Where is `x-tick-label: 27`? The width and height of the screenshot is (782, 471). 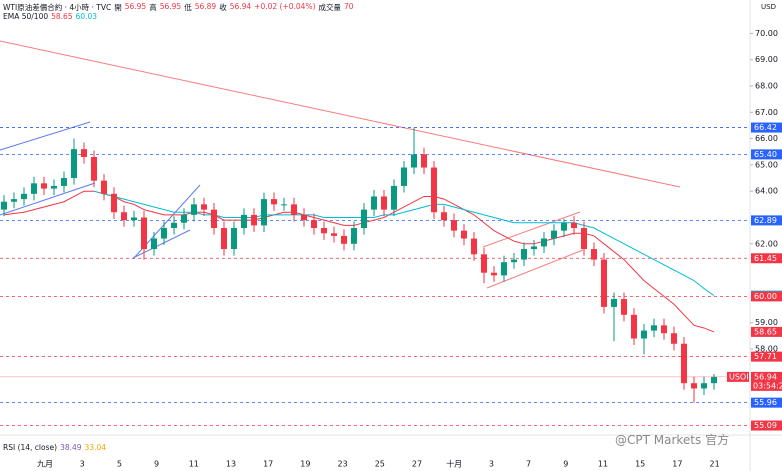 x-tick-label: 27 is located at coordinates (417, 464).